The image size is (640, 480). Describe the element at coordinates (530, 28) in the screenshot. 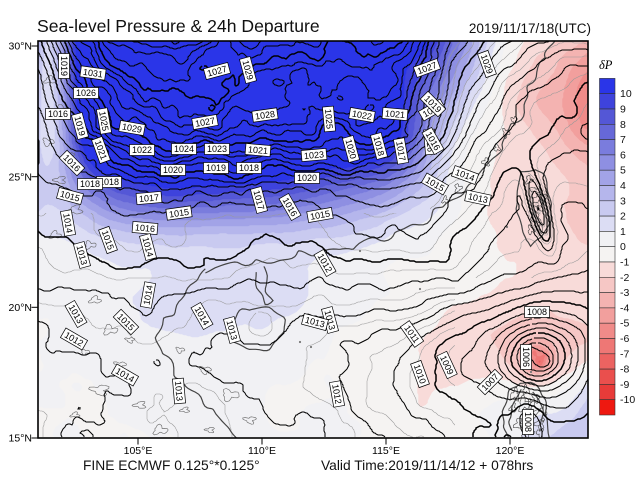

I see `svg-text: 2019/11/17/18(UTC)` at that location.